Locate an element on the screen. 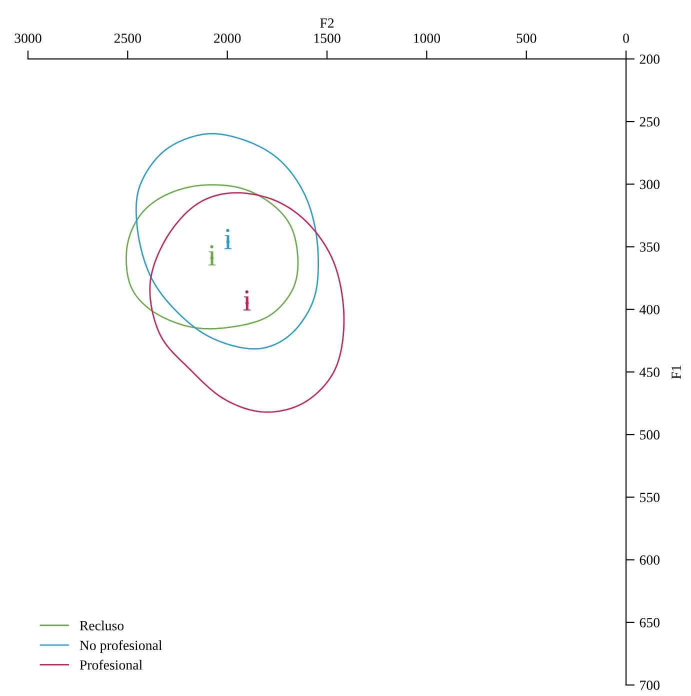 This screenshot has width=691, height=696. y-tick-label: 700 is located at coordinates (650, 685).